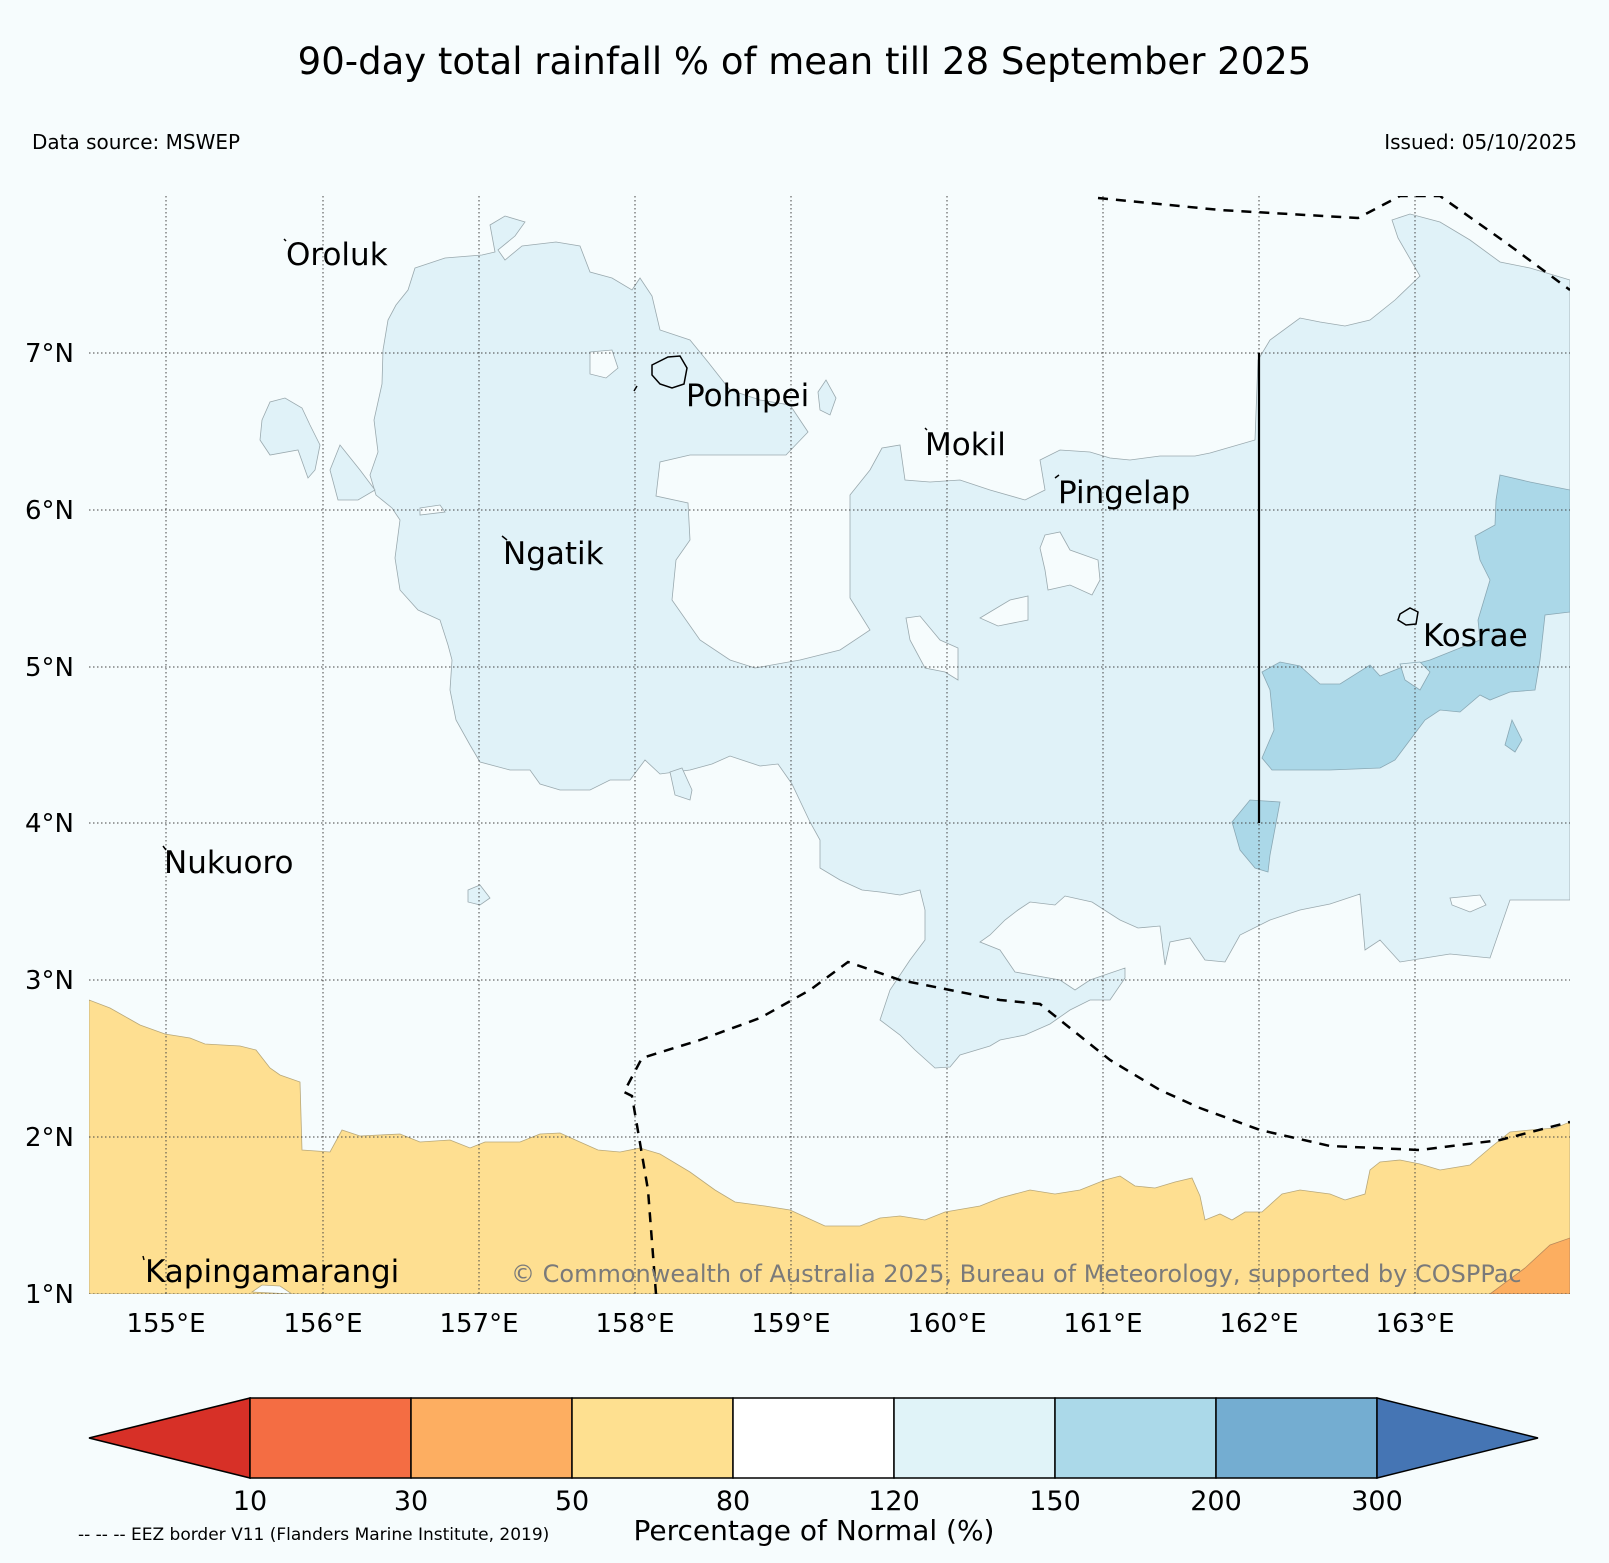 This screenshot has height=1563, width=1609. Describe the element at coordinates (965, 445) in the screenshot. I see `label-mokil: Mokil` at that location.